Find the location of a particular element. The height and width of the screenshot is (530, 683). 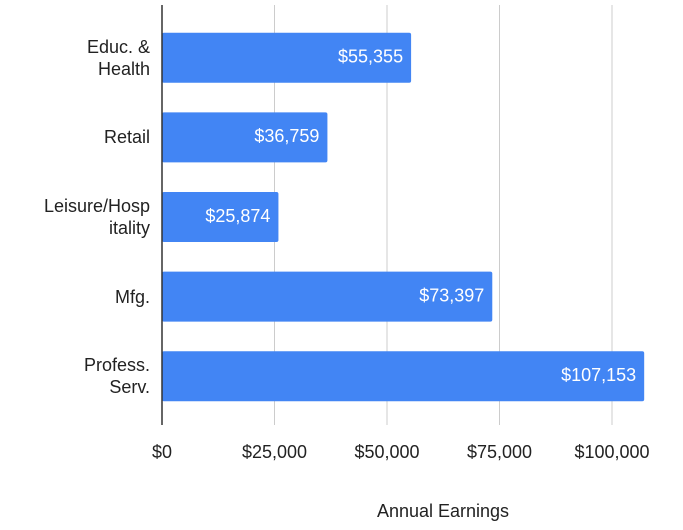

y-tick-label: Leisure/Hosp itality is located at coordinates (96, 217).